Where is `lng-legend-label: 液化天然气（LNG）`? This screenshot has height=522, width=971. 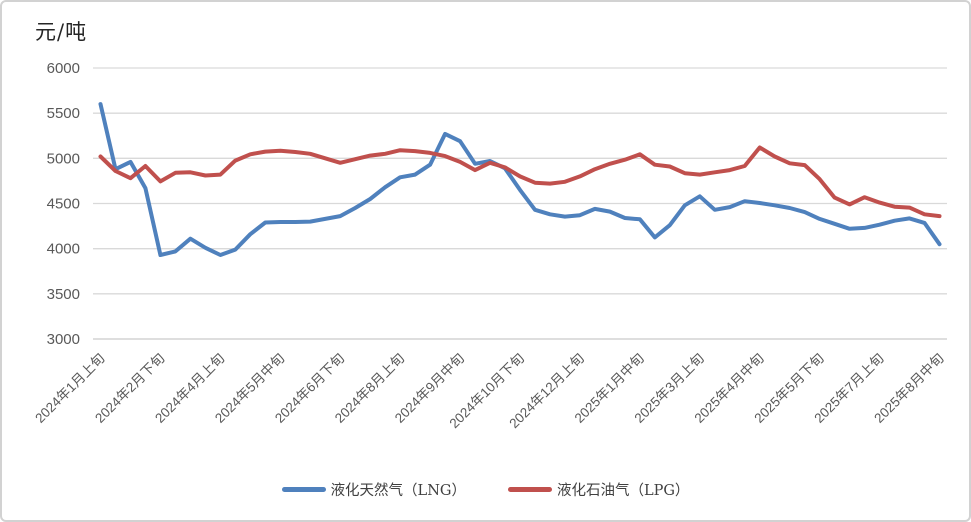
lng-legend-label: 液化天然气（LNG） is located at coordinates (398, 491).